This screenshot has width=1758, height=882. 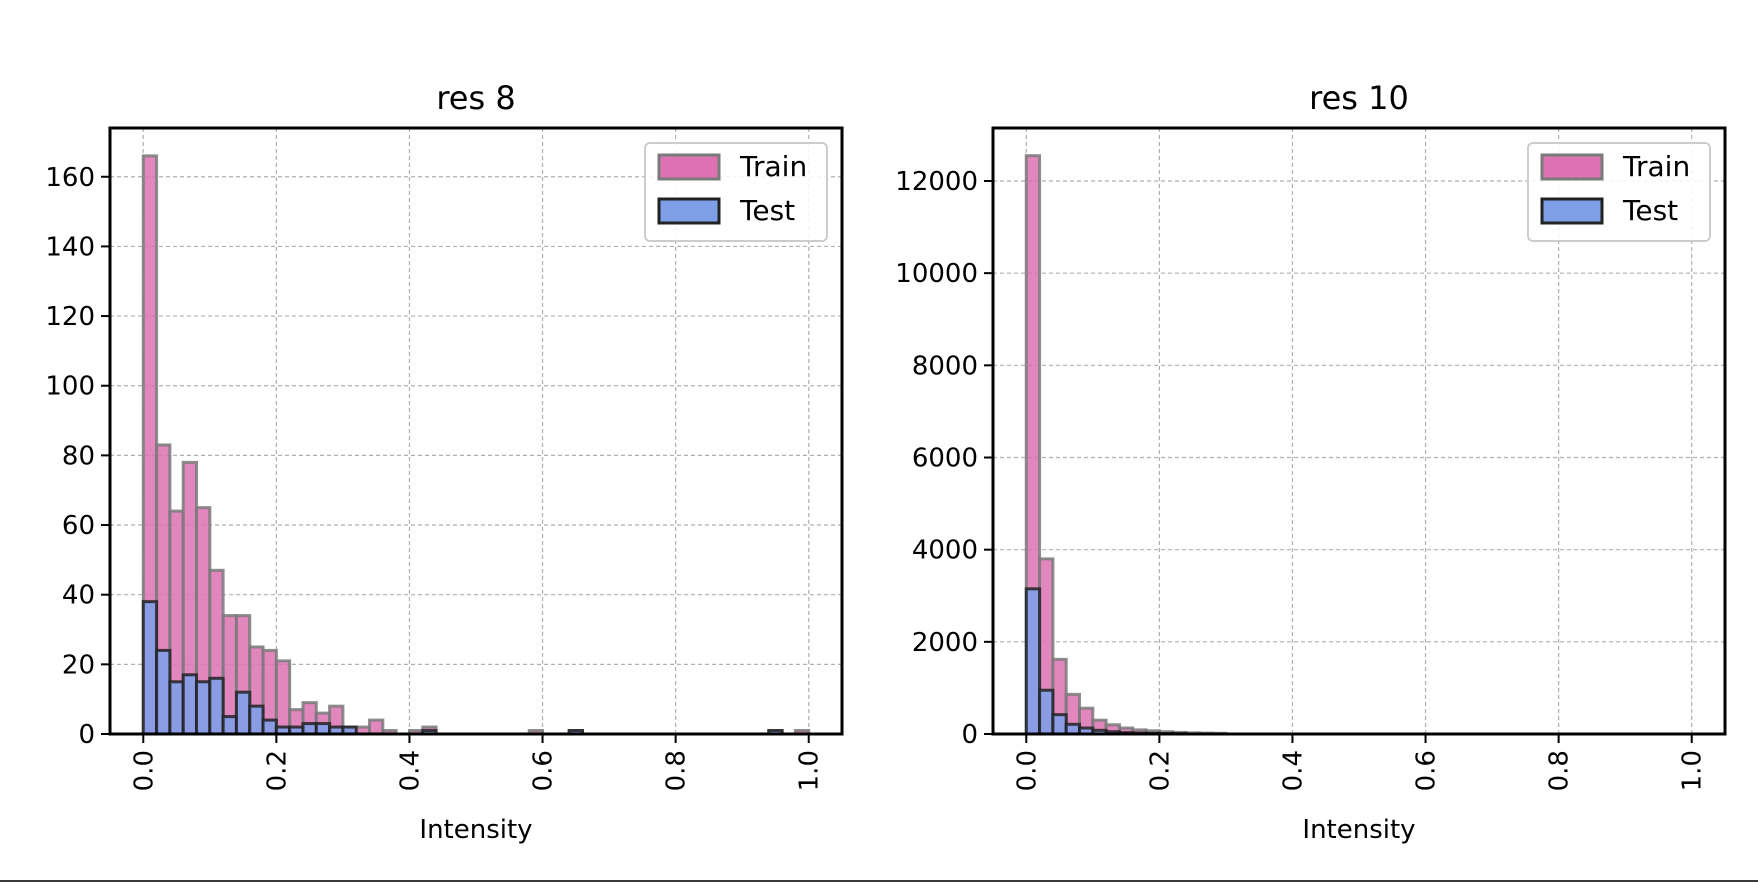 What do you see at coordinates (1359, 98) in the screenshot?
I see `chart-title: res 10` at bounding box center [1359, 98].